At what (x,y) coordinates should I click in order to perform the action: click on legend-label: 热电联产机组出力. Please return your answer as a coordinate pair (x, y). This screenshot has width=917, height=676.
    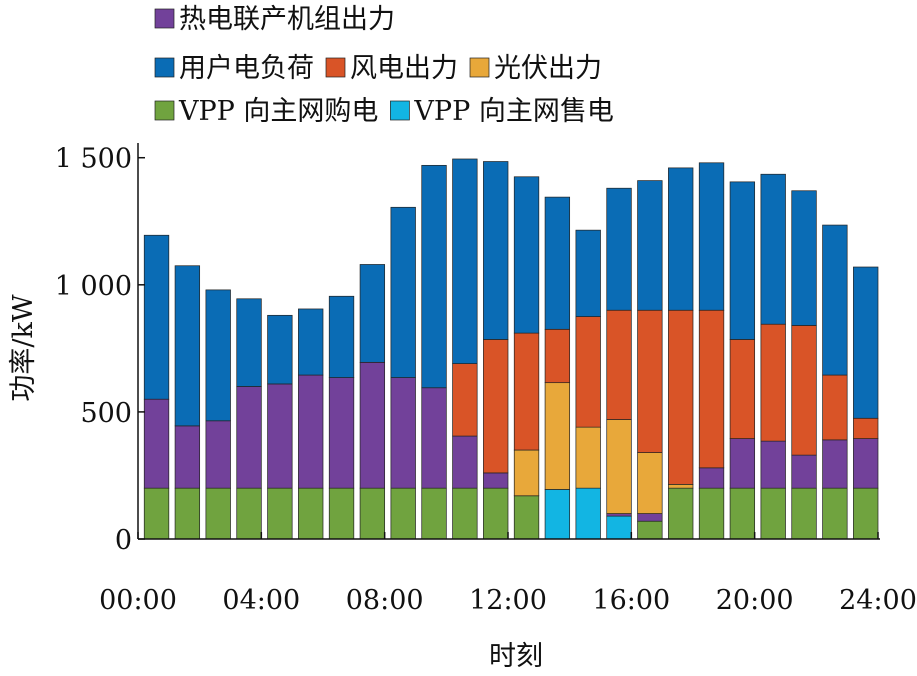
    Looking at the image, I should click on (287, 19).